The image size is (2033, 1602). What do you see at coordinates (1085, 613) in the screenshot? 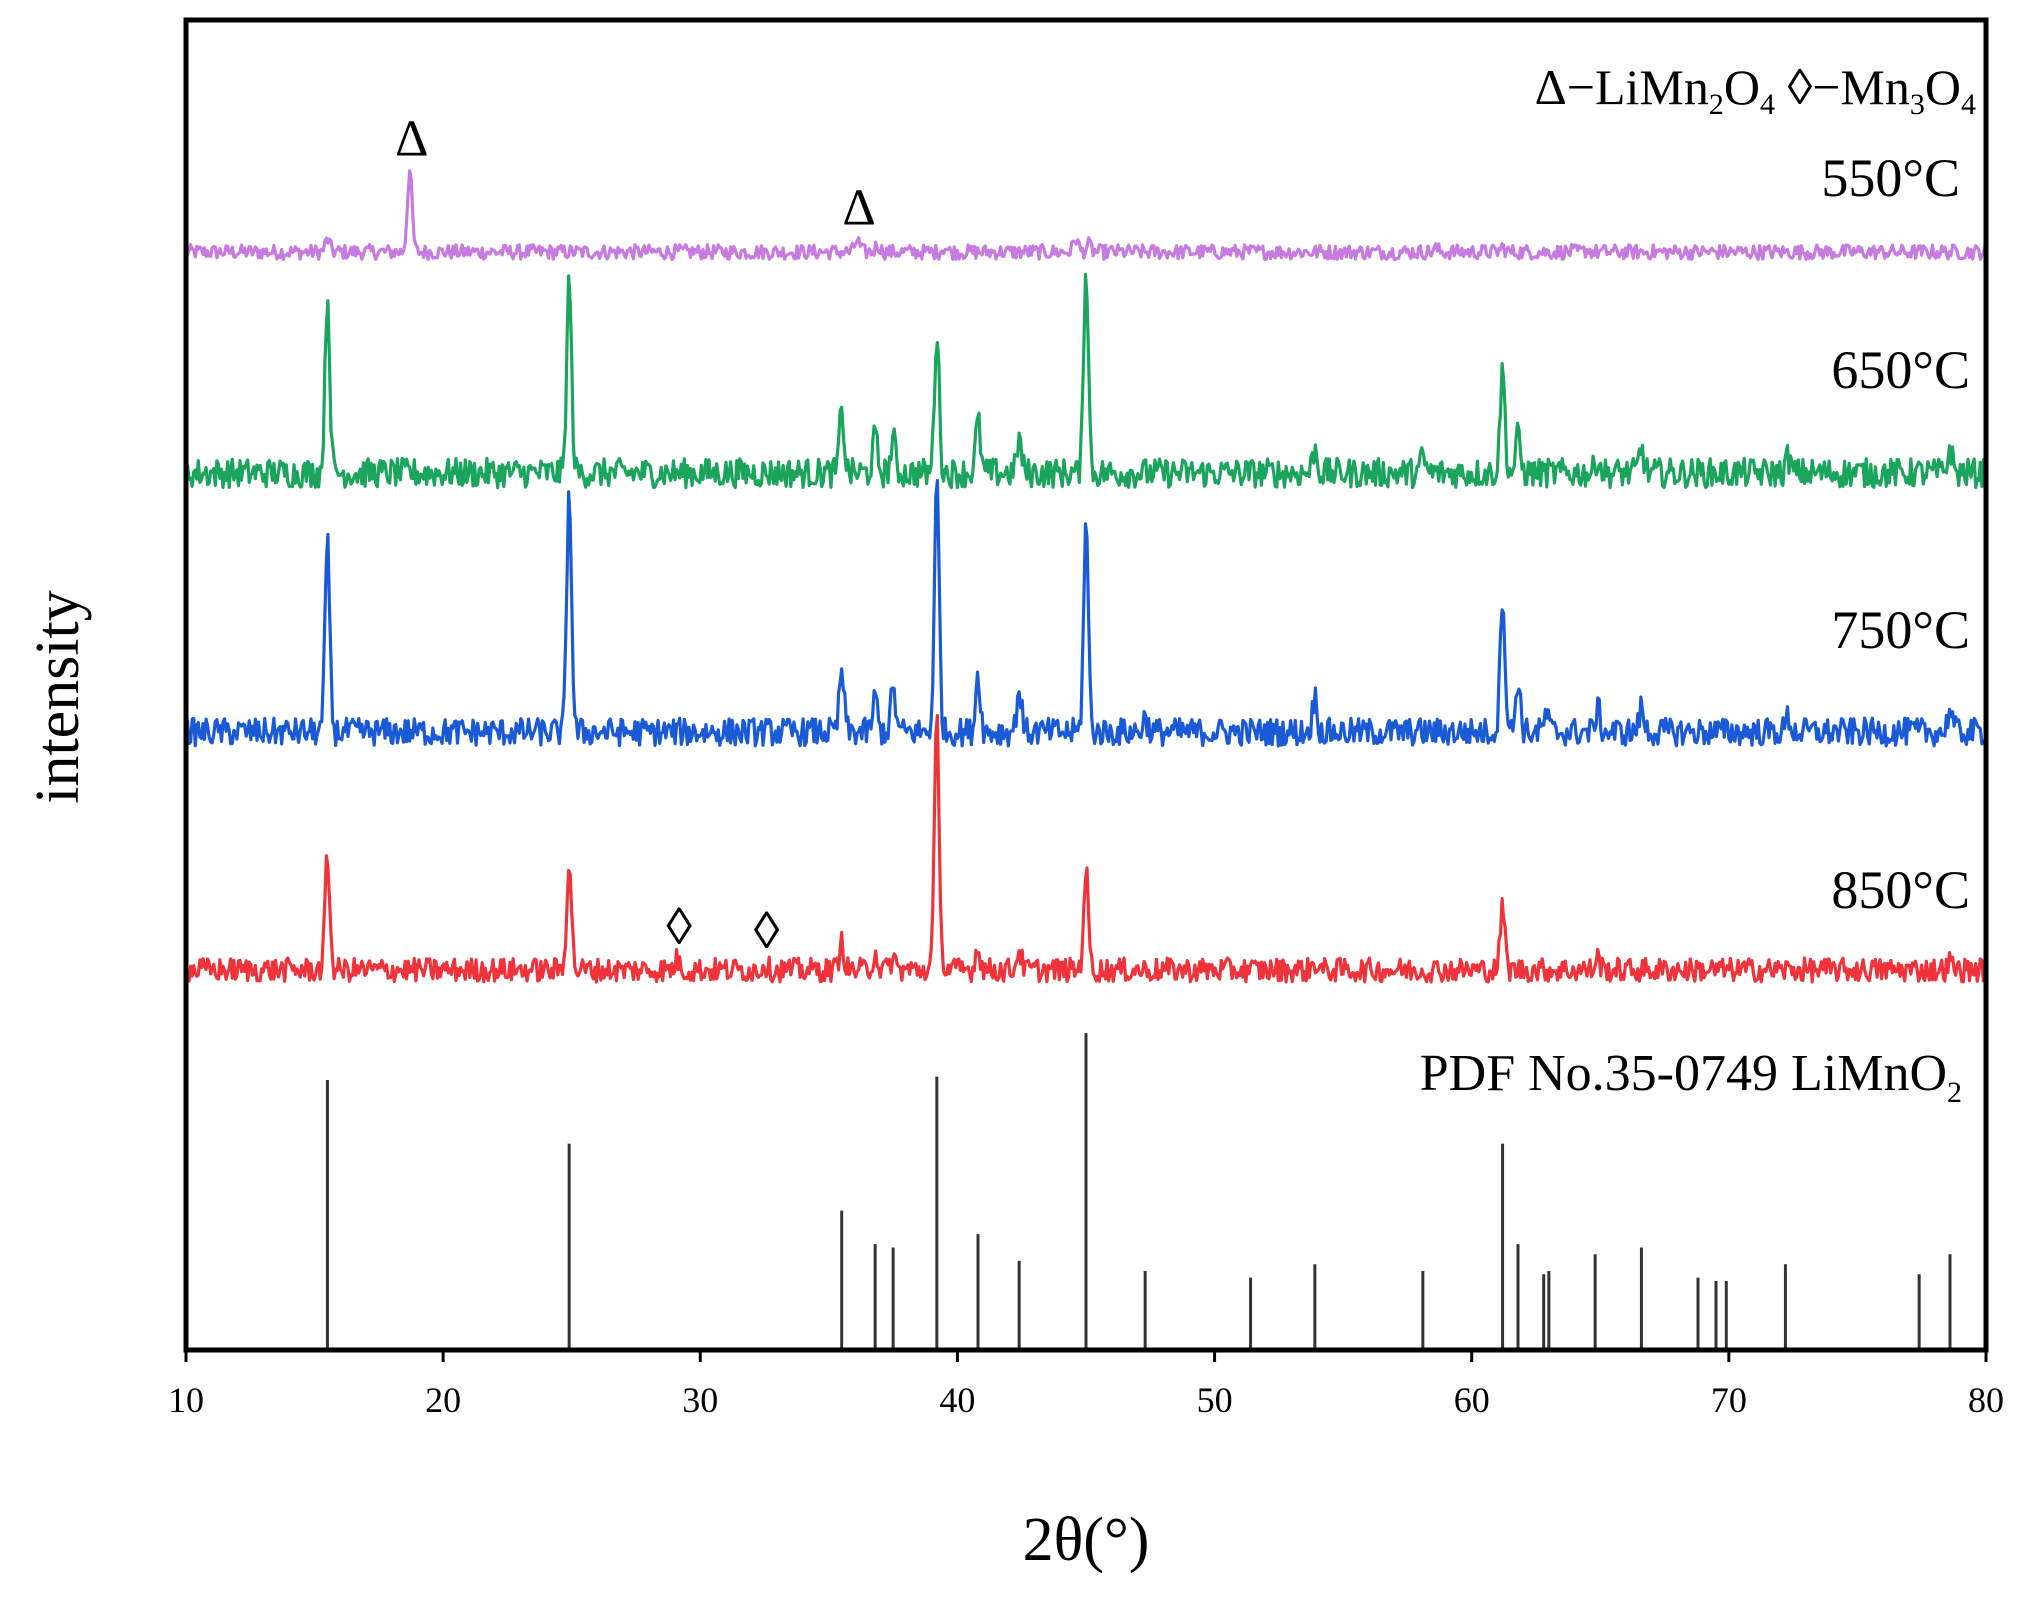
I see `series-line-750C` at bounding box center [1085, 613].